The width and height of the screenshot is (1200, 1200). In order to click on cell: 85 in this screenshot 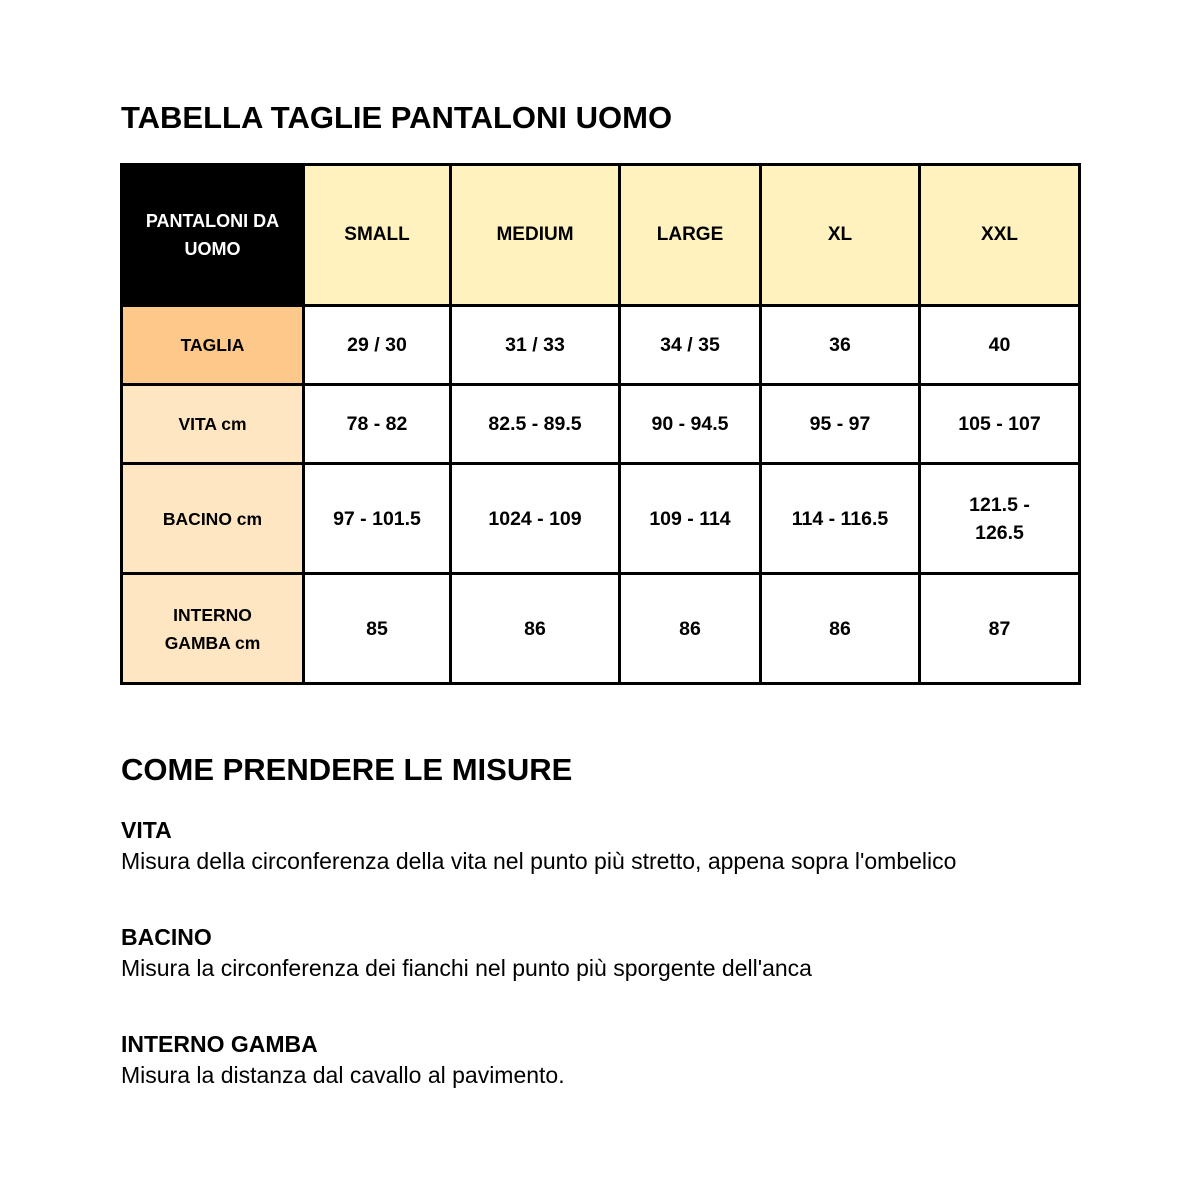, I will do `click(377, 628)`.